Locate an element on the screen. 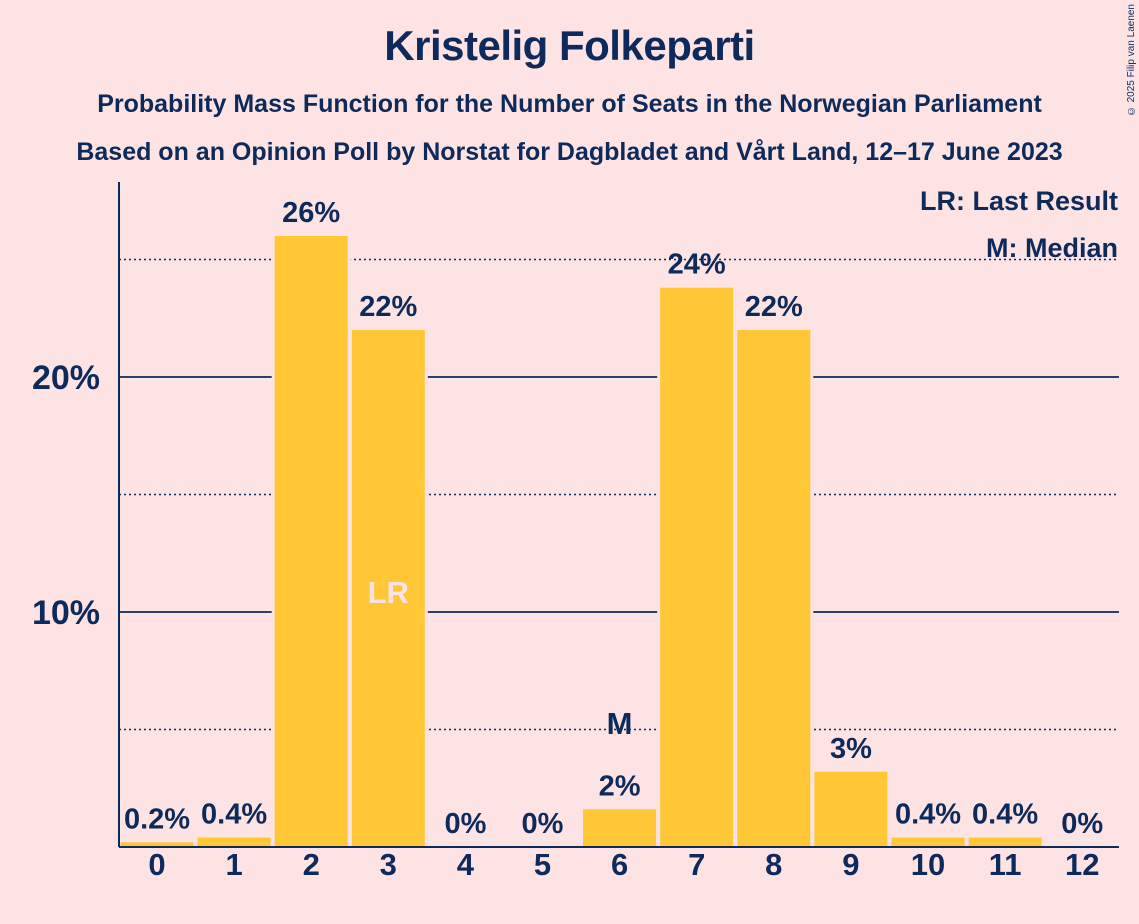 The width and height of the screenshot is (1139, 924). x-tick-label: 0 is located at coordinates (156, 864).